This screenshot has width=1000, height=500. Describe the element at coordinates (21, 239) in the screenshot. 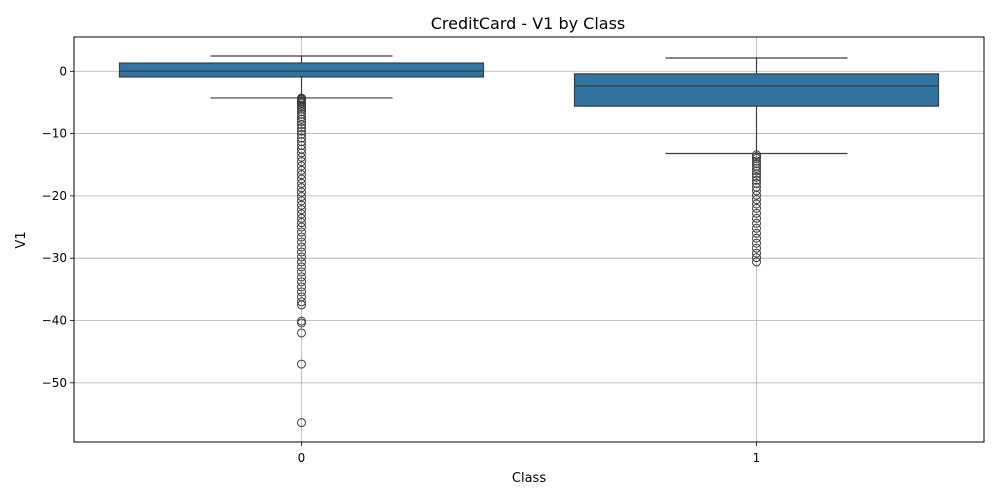

I see `y-axis-label: V1` at that location.